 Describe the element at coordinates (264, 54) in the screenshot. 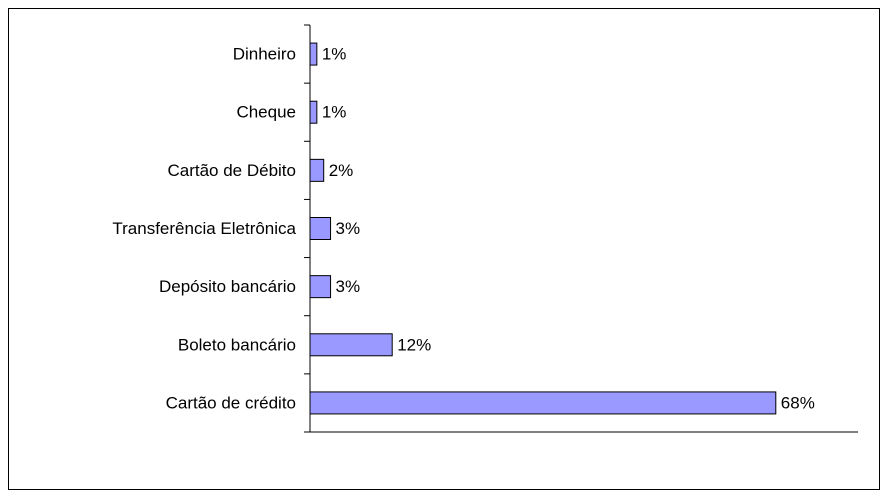

I see `y-tick-label: Dinheiro` at that location.